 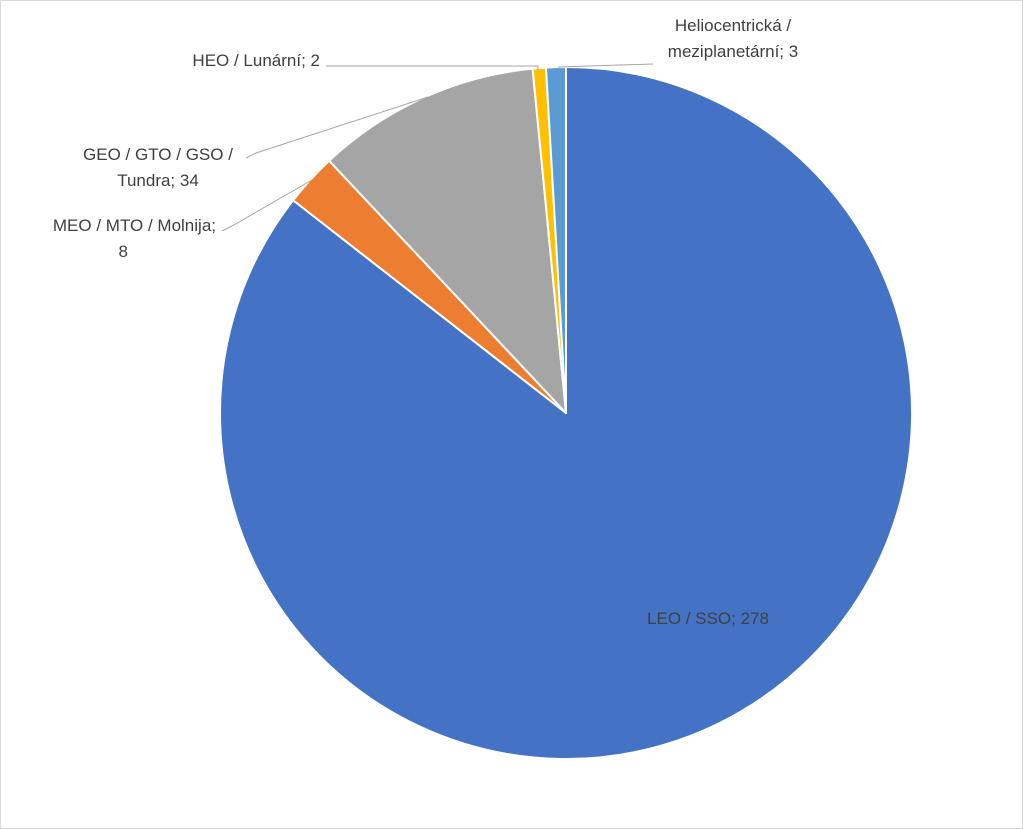 I want to click on data-label-line: MEO / MTO / Molnija;, so click(x=134, y=225).